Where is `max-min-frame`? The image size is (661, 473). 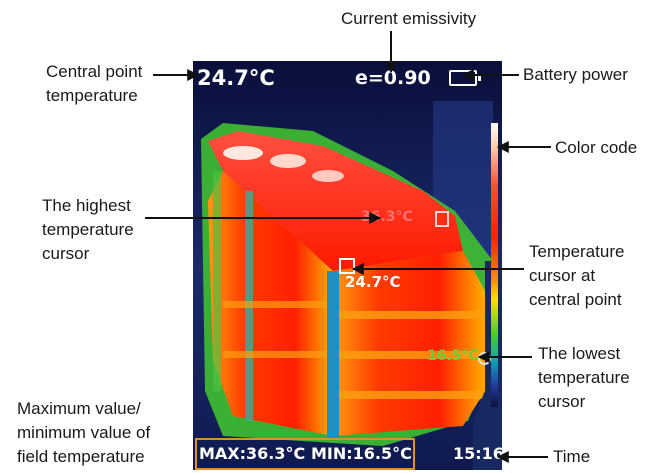
max-min-frame is located at coordinates (305, 454).